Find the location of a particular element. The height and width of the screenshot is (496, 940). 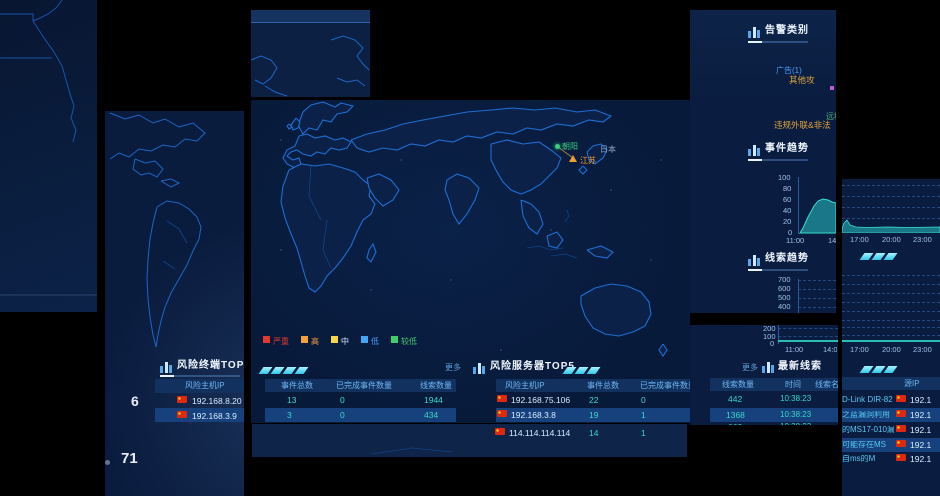

cell-ip: 192.168.3.8 is located at coordinates (533, 415).